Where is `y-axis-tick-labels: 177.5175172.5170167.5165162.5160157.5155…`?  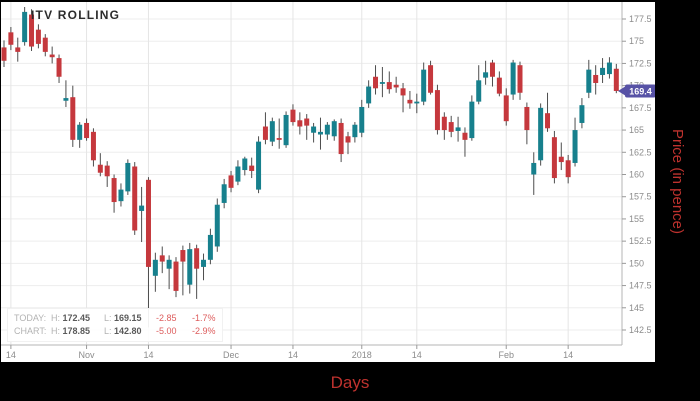
y-axis-tick-labels: 177.5175172.5170167.5165162.5160157.5155… is located at coordinates (637, 174).